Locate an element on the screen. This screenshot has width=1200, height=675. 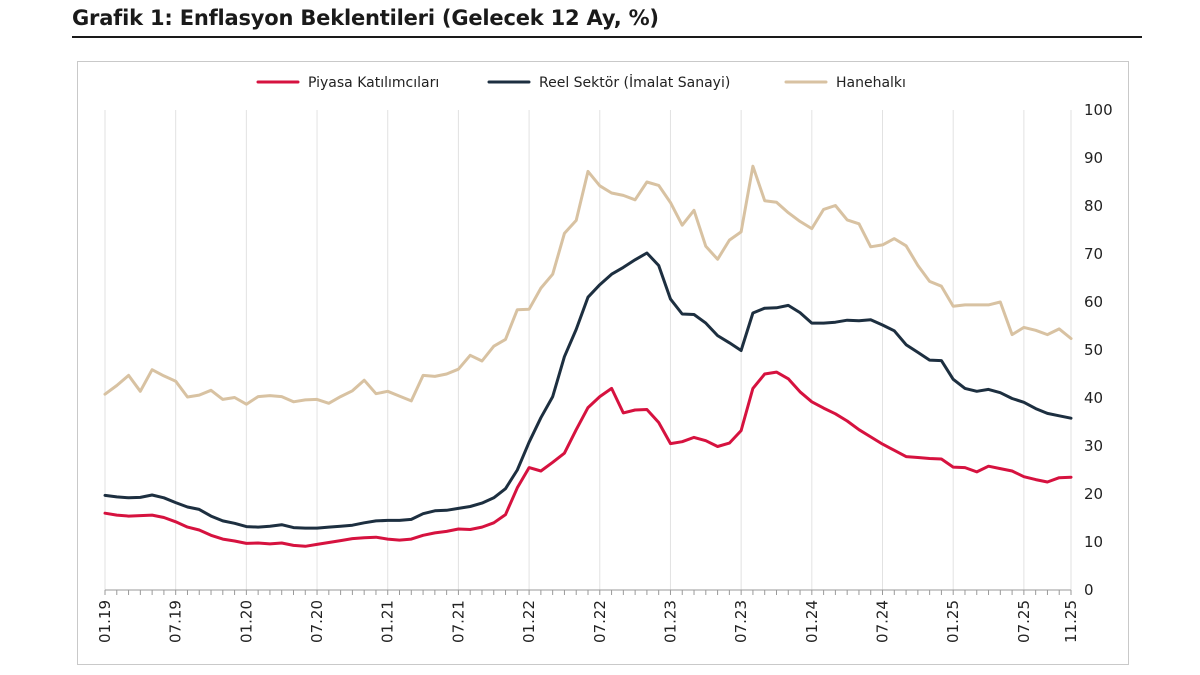
x-tick-label: 11.25 is located at coordinates (1071, 621).